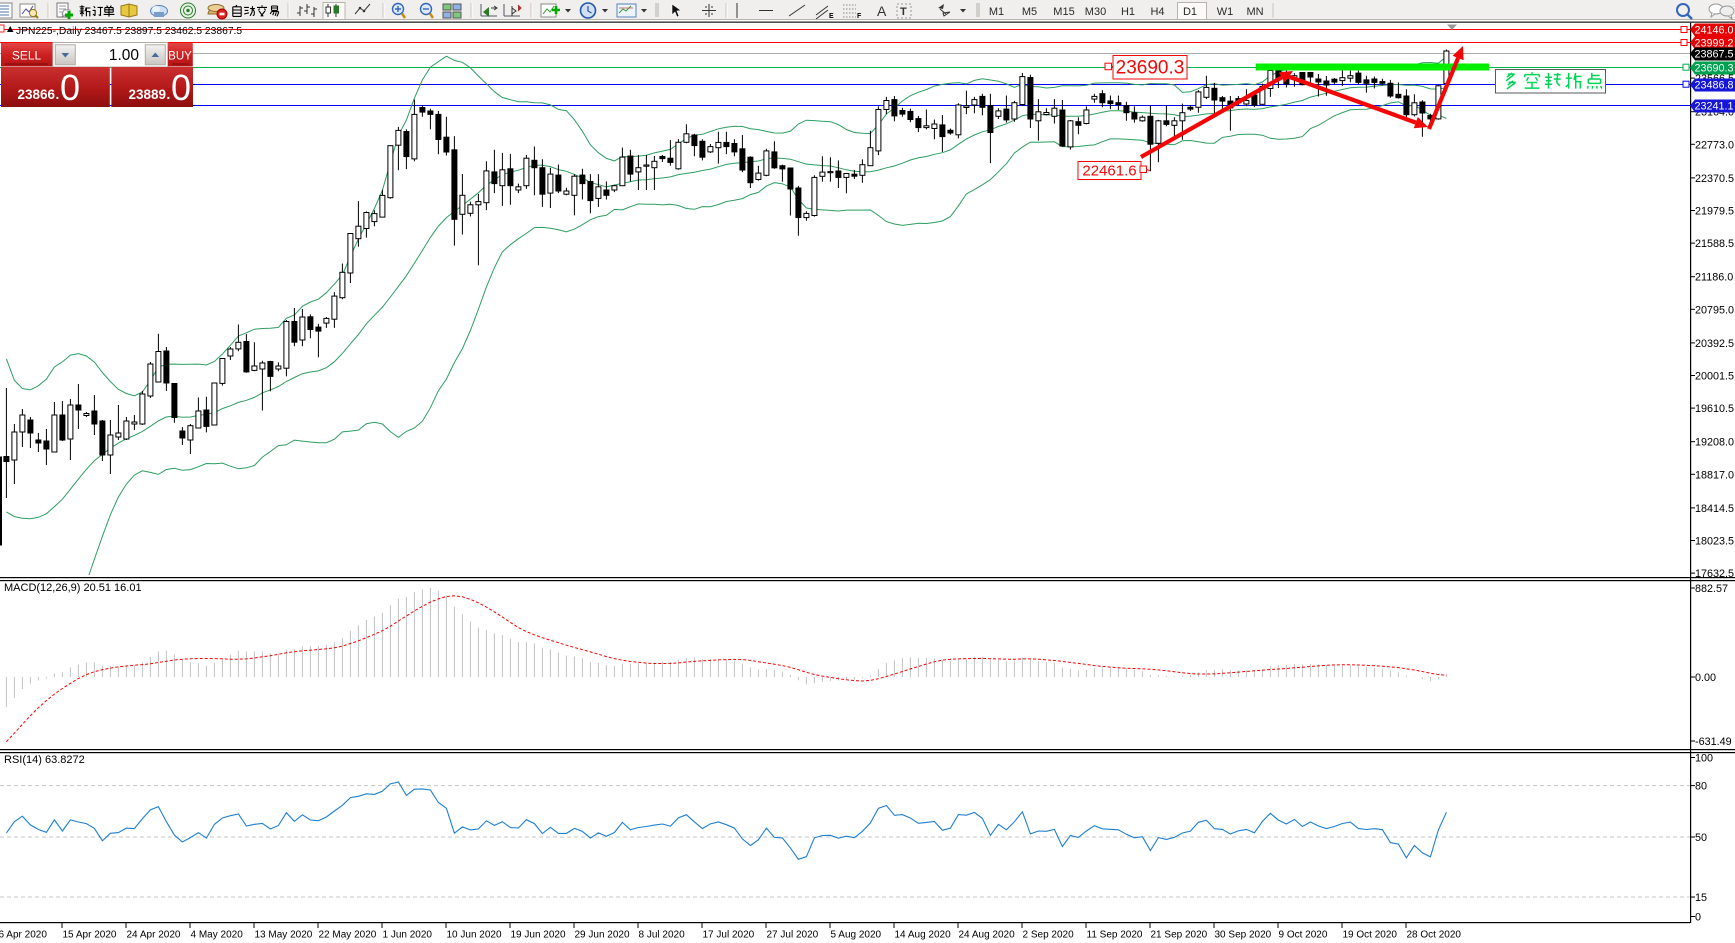 The width and height of the screenshot is (1735, 943). What do you see at coordinates (73, 588) in the screenshot?
I see `svg-text: MACD(12,26,9) 20.51 16.01` at bounding box center [73, 588].